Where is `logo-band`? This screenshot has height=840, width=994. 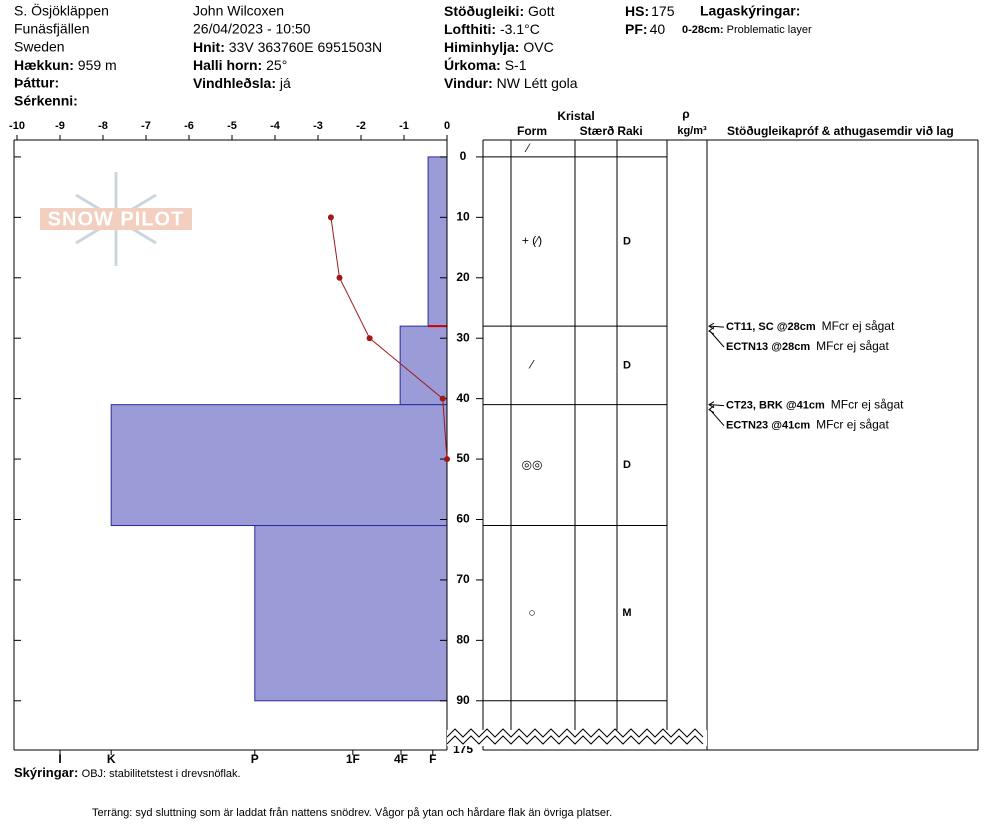 logo-band is located at coordinates (116, 219).